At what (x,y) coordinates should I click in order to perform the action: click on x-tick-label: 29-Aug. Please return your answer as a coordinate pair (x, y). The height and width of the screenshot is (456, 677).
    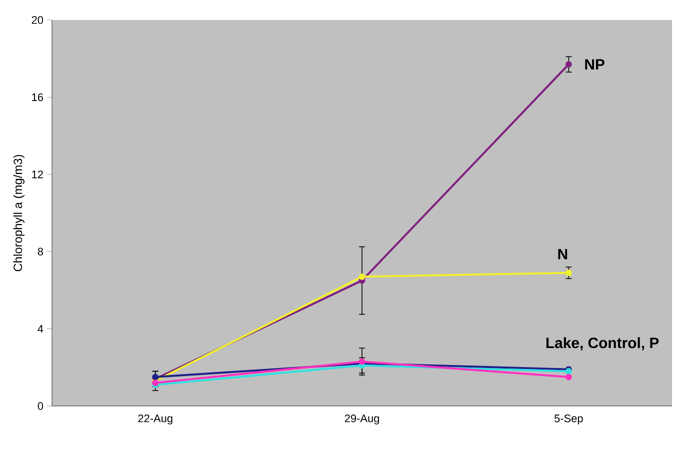
    Looking at the image, I should click on (361, 419).